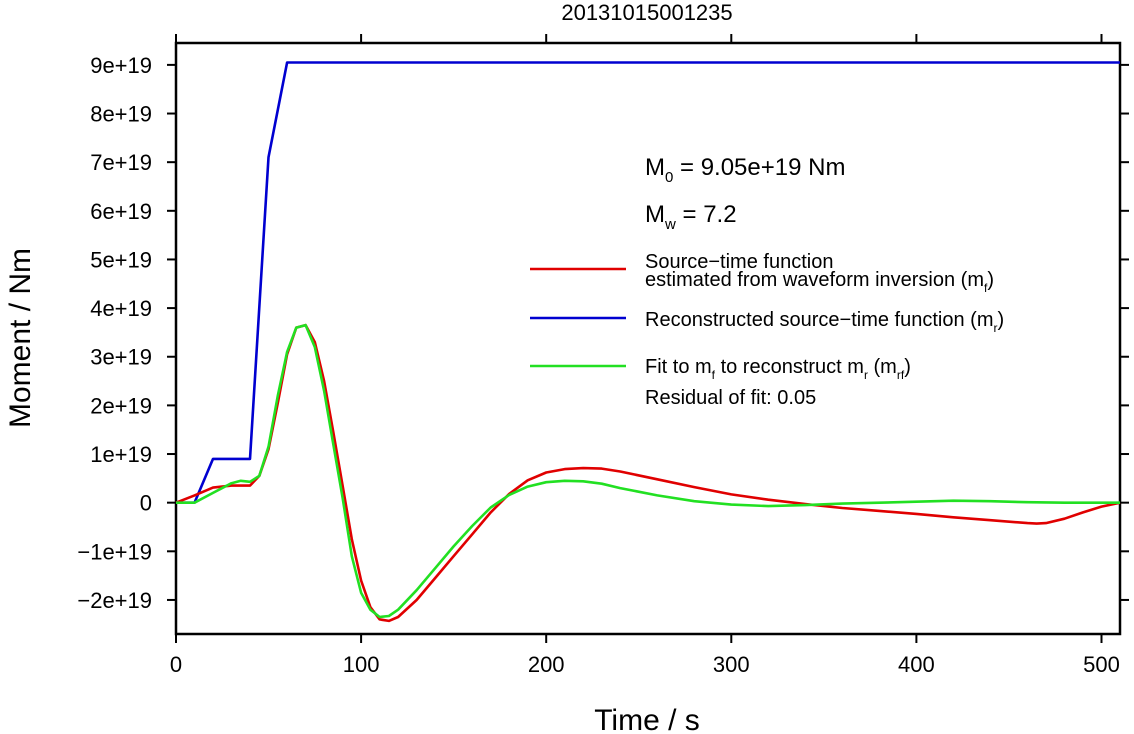 The height and width of the screenshot is (734, 1134). What do you see at coordinates (146, 503) in the screenshot?
I see `y-tick-label: 0` at bounding box center [146, 503].